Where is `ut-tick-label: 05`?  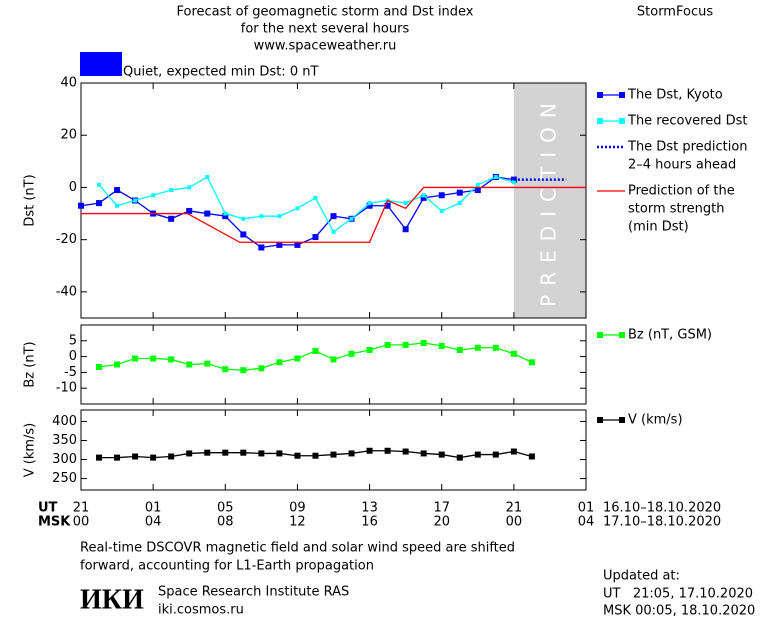
ut-tick-label: 05 is located at coordinates (225, 508).